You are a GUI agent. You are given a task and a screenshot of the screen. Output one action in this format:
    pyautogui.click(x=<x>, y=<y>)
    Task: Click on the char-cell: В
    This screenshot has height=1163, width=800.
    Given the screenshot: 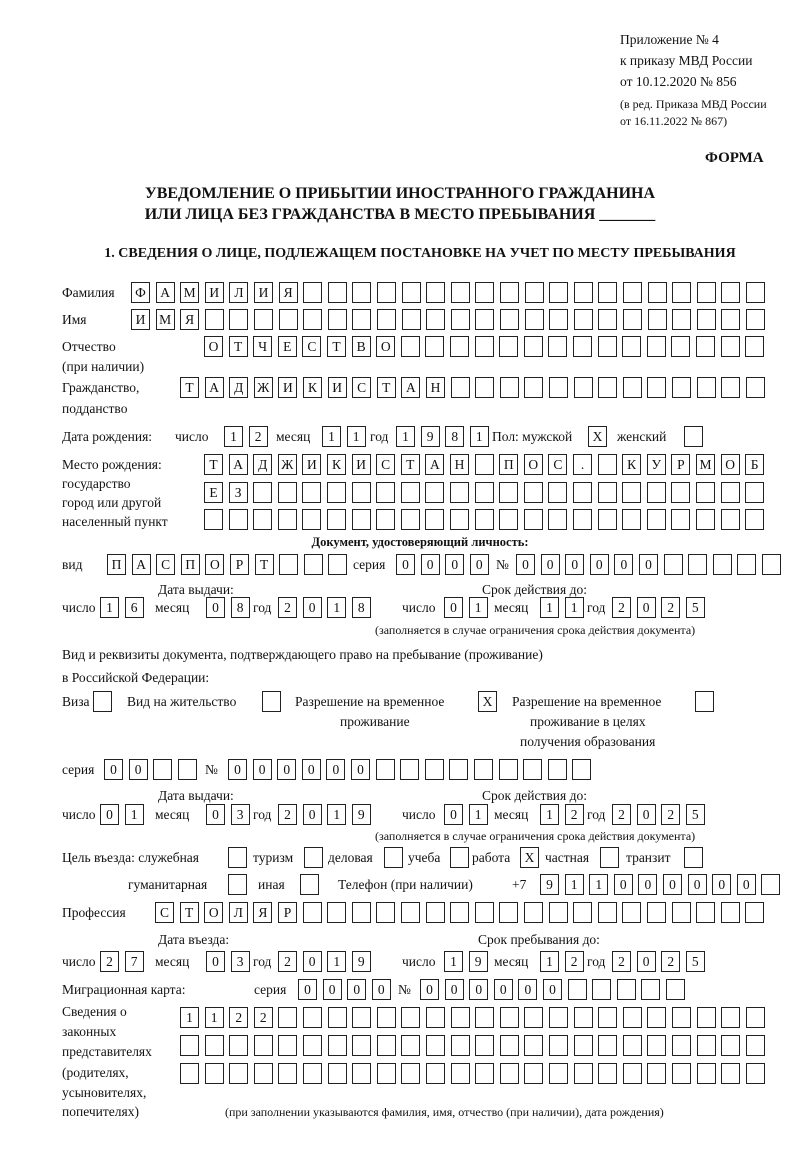 What is the action you would take?
    pyautogui.click(x=361, y=346)
    